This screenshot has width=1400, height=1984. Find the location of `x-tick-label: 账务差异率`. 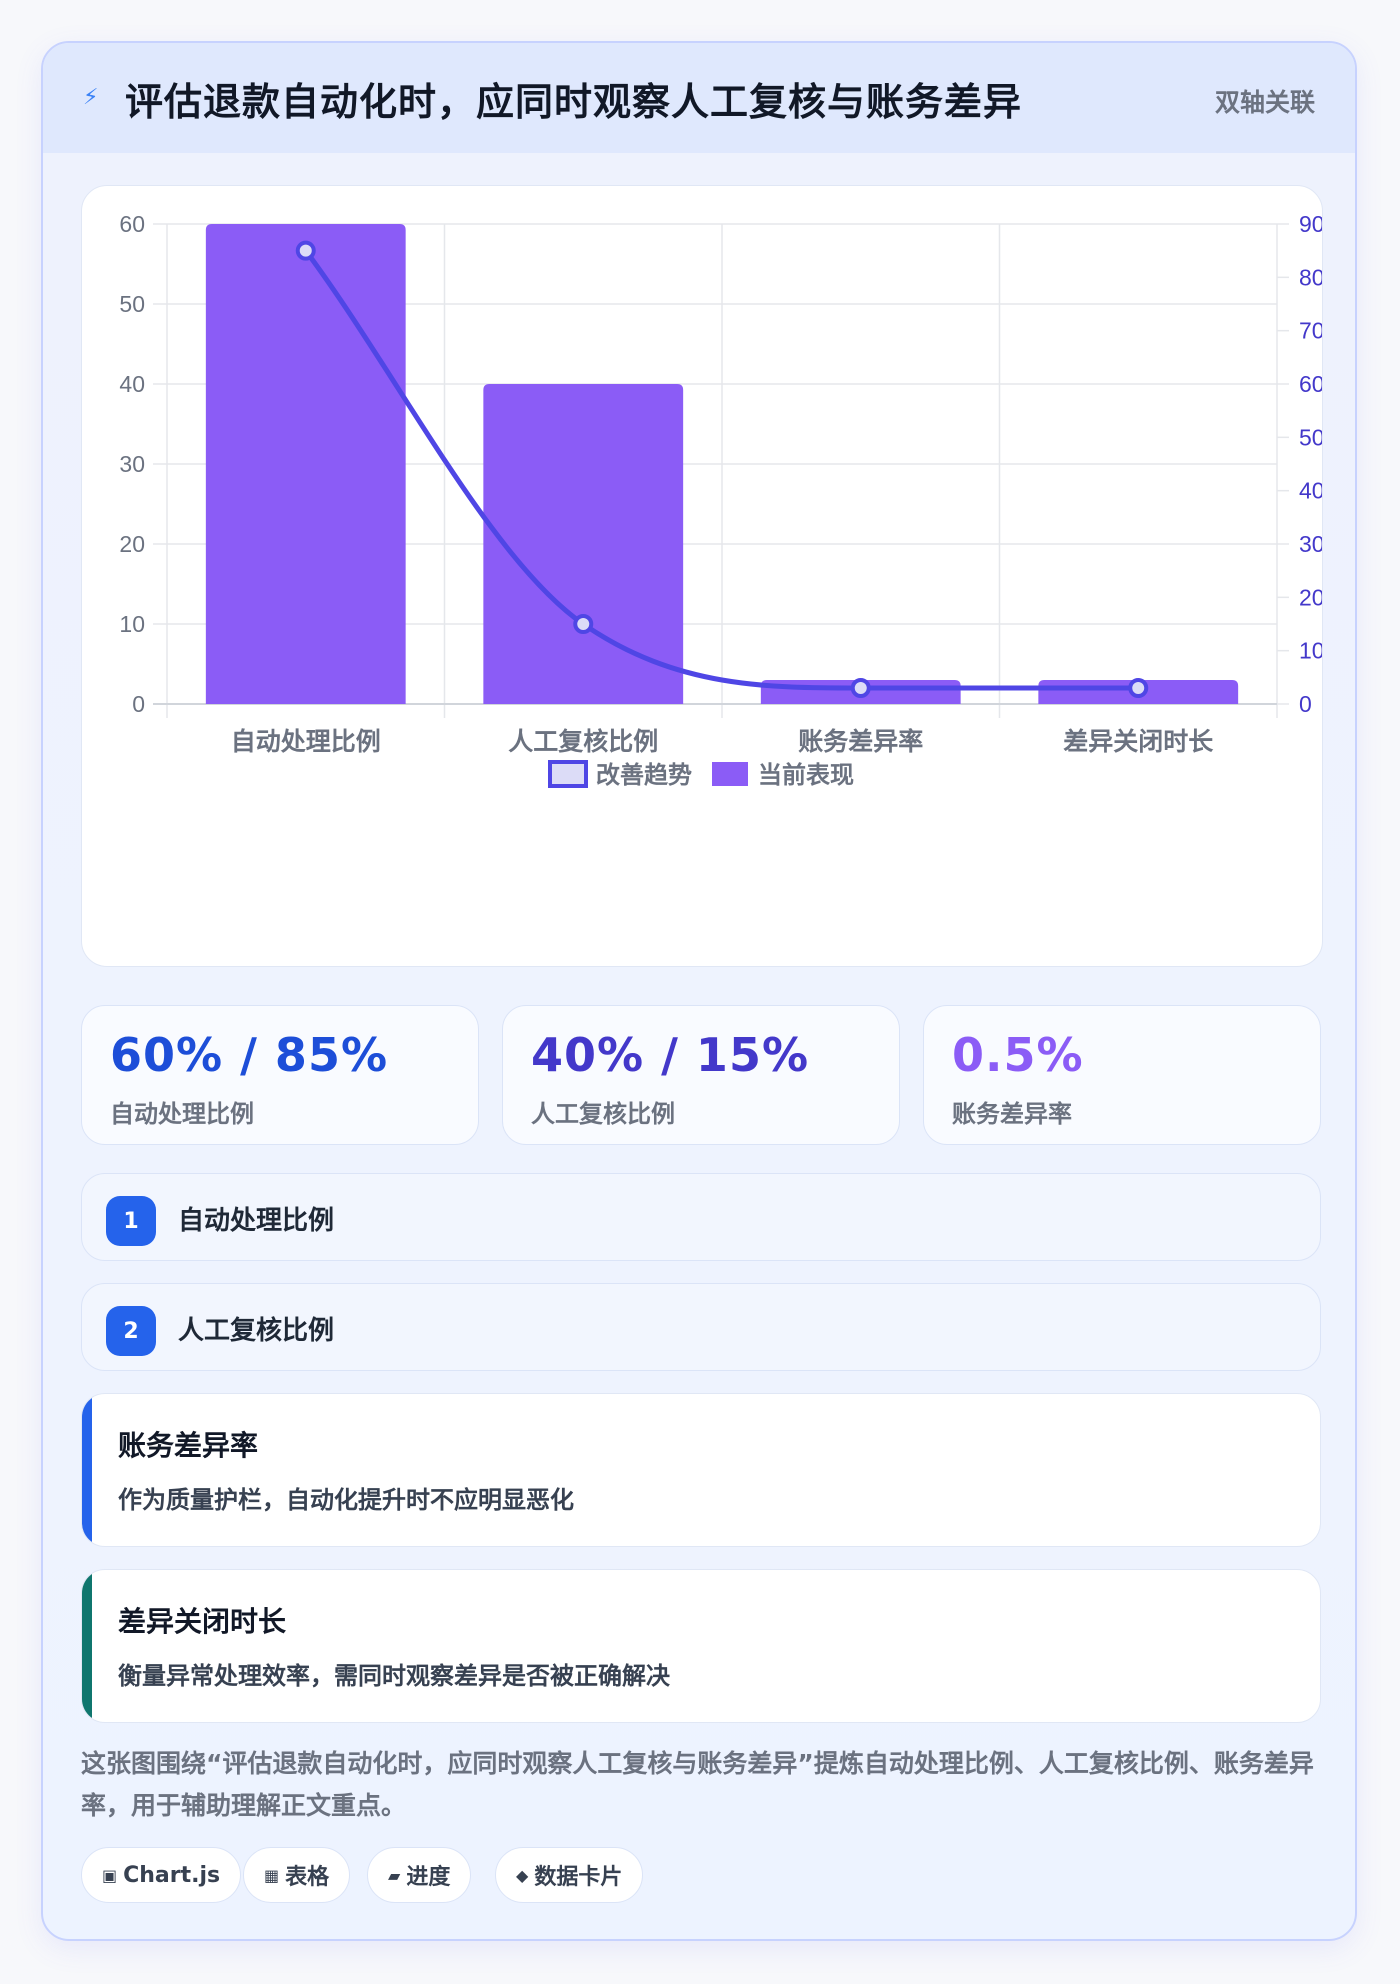

x-tick-label: 账务差异率 is located at coordinates (860, 741).